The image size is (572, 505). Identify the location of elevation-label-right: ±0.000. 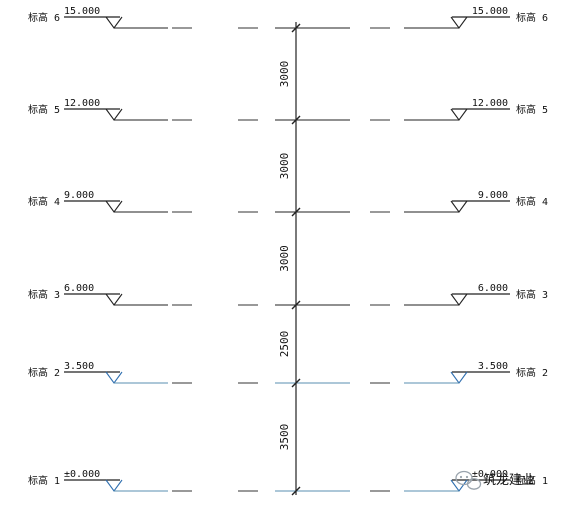
(490, 474).